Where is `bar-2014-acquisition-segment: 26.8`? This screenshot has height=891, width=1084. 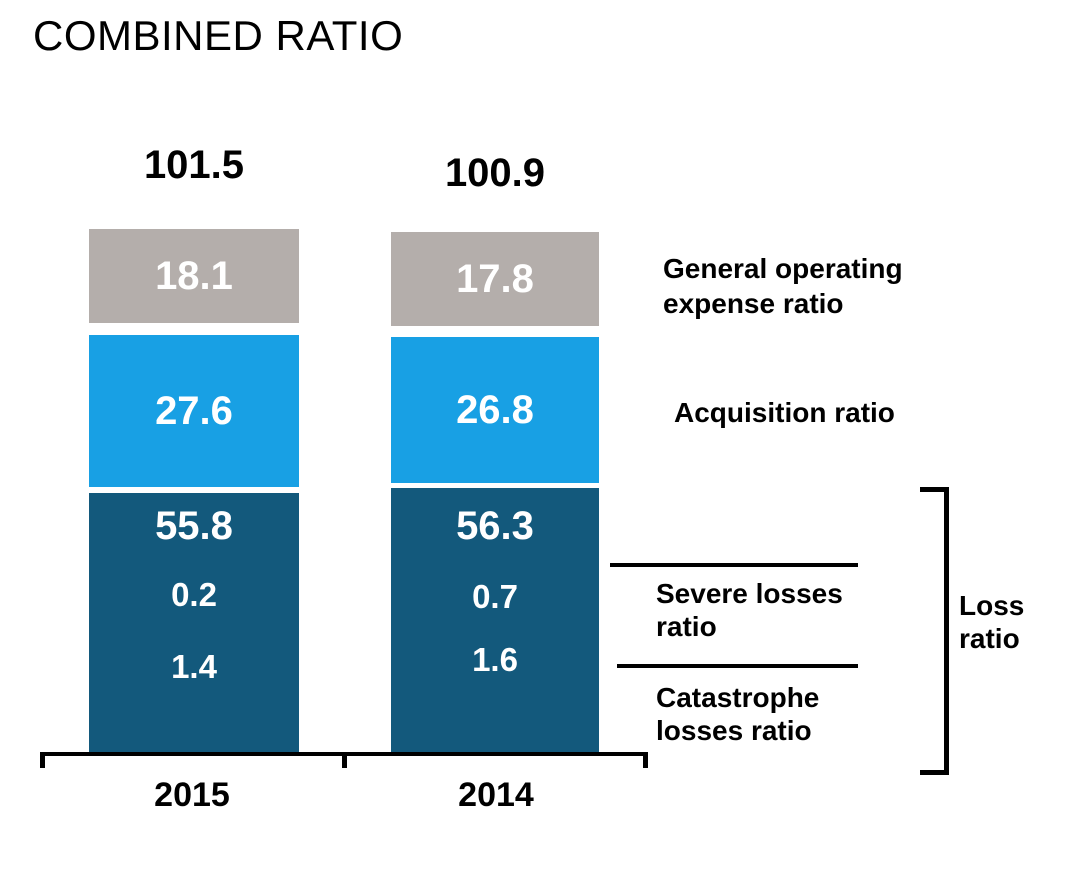 bar-2014-acquisition-segment: 26.8 is located at coordinates (495, 410).